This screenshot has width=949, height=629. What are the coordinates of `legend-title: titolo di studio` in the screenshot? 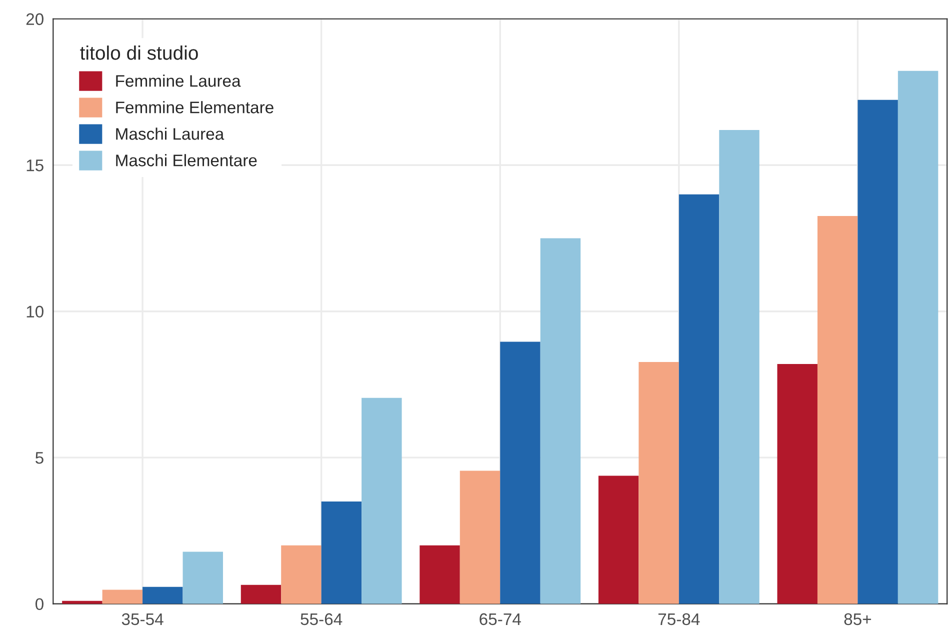 It's located at (139, 53).